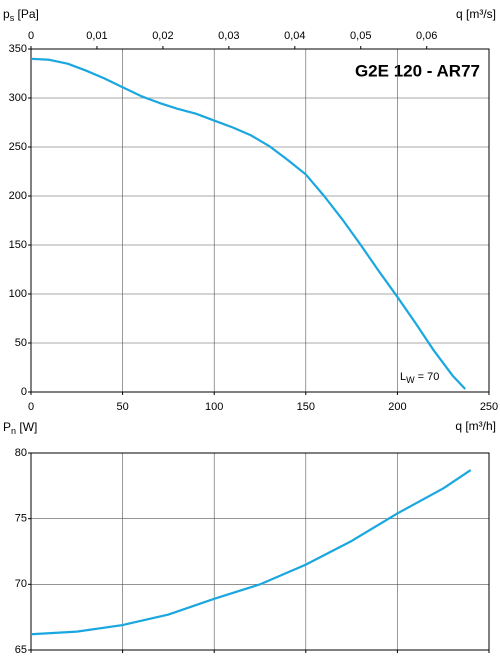  Describe the element at coordinates (21, 453) in the screenshot. I see `y-tick-label: 80` at that location.